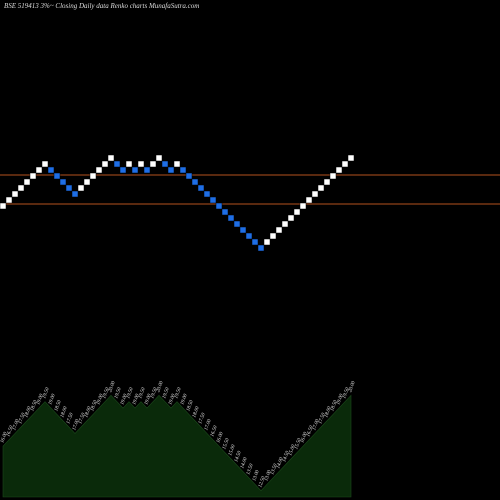 The image size is (500, 500). What do you see at coordinates (244, 463) in the screenshot?
I see `value-label: 14.00` at bounding box center [244, 463].